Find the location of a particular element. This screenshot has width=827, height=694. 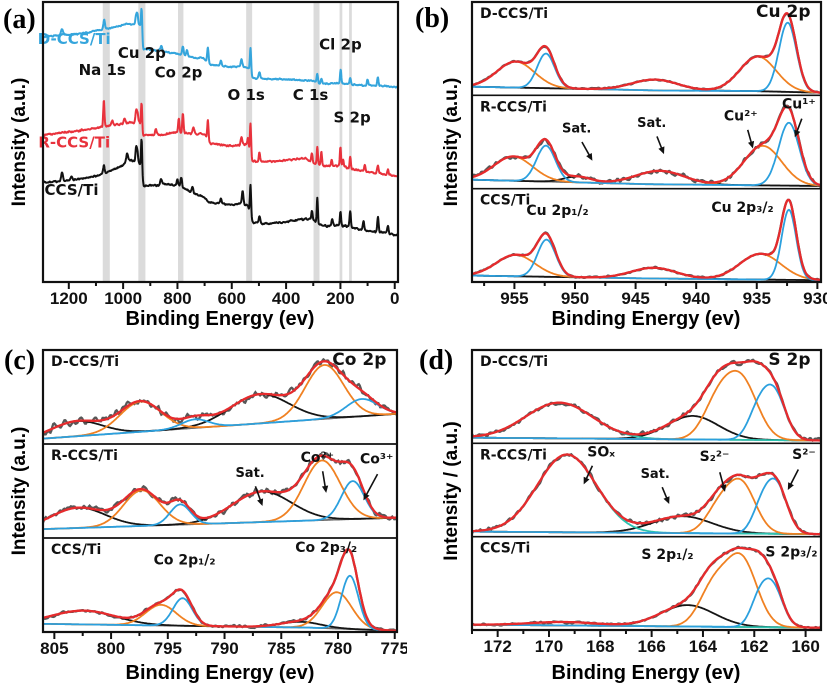

svg-text: Cu²⁺ is located at coordinates (741, 117).